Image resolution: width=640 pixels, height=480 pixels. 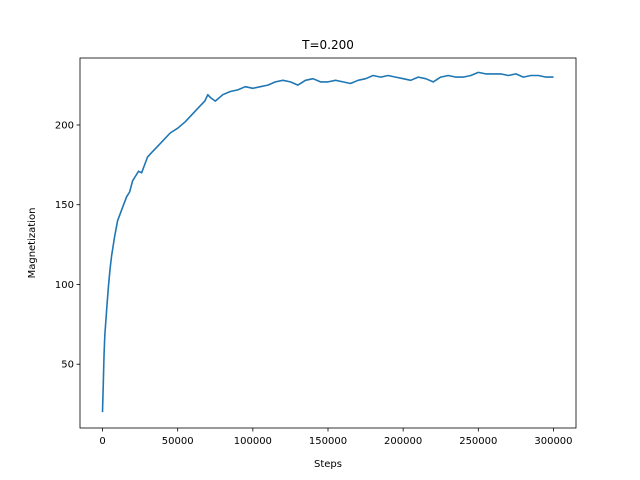 I want to click on y-tick-label: 50, so click(x=67, y=365).